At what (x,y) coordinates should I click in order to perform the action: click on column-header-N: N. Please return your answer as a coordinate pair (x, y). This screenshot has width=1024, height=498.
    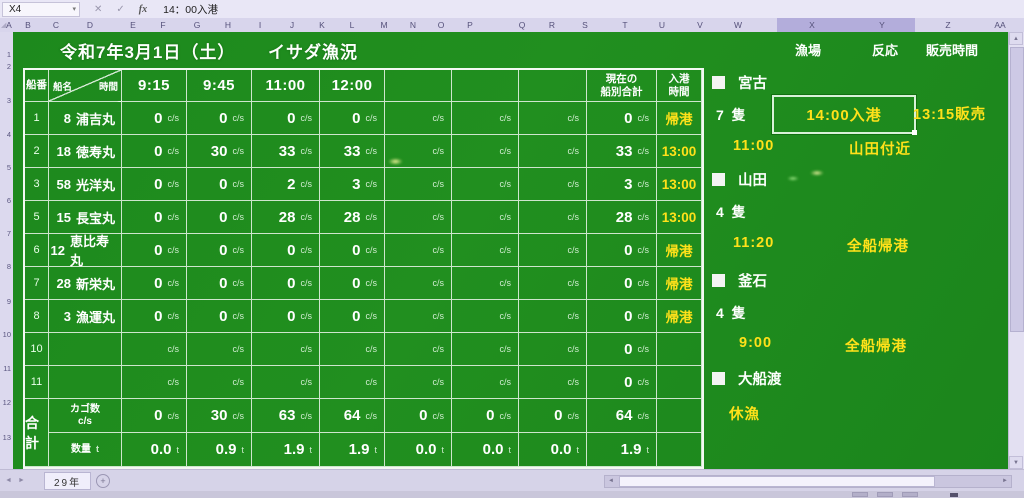
    Looking at the image, I should click on (413, 25).